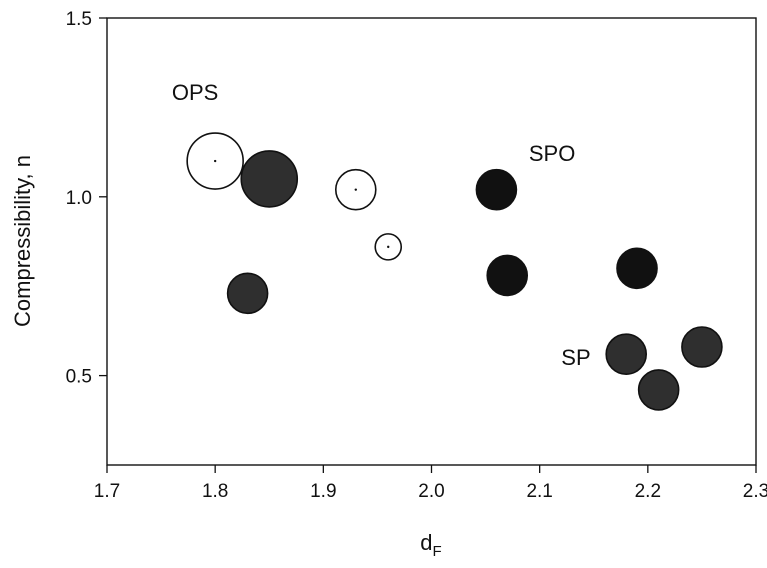  What do you see at coordinates (648, 491) in the screenshot?
I see `x-tick-label: 2.2` at bounding box center [648, 491].